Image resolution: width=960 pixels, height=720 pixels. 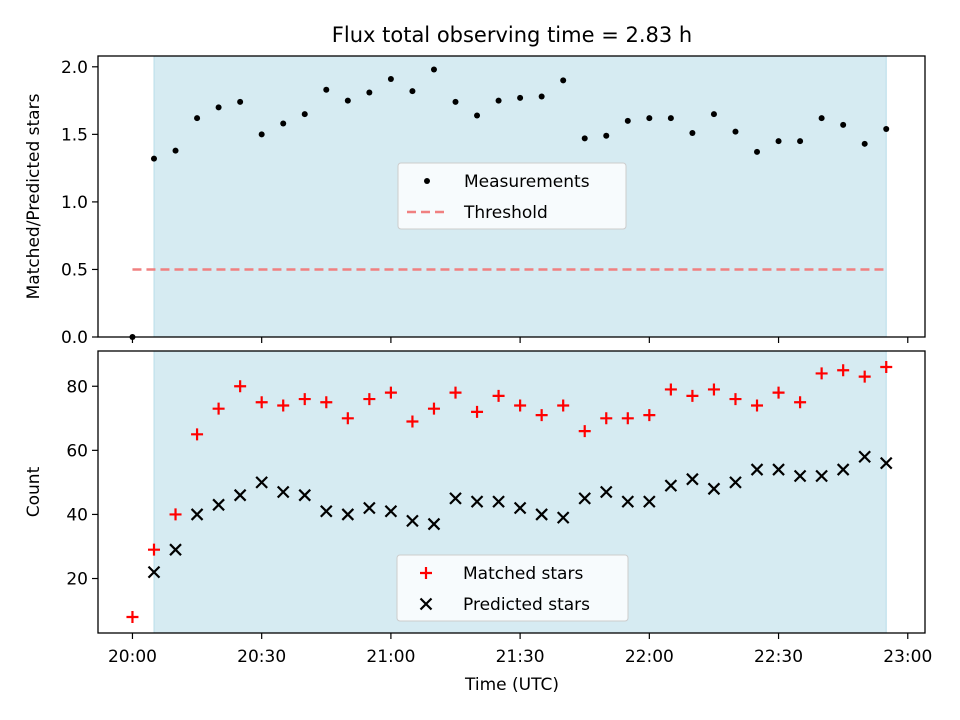 What do you see at coordinates (426, 573) in the screenshot?
I see `legend-matched-marker` at bounding box center [426, 573].